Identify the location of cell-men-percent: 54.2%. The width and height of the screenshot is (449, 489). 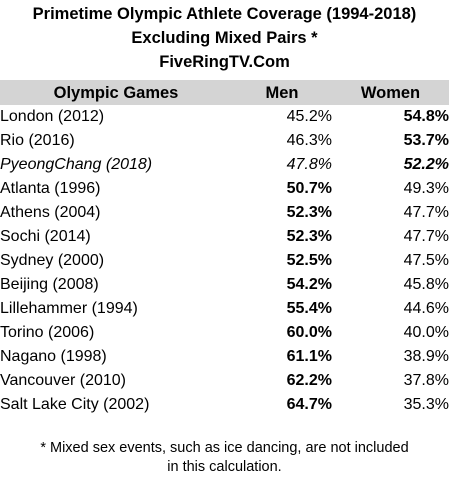
(309, 284).